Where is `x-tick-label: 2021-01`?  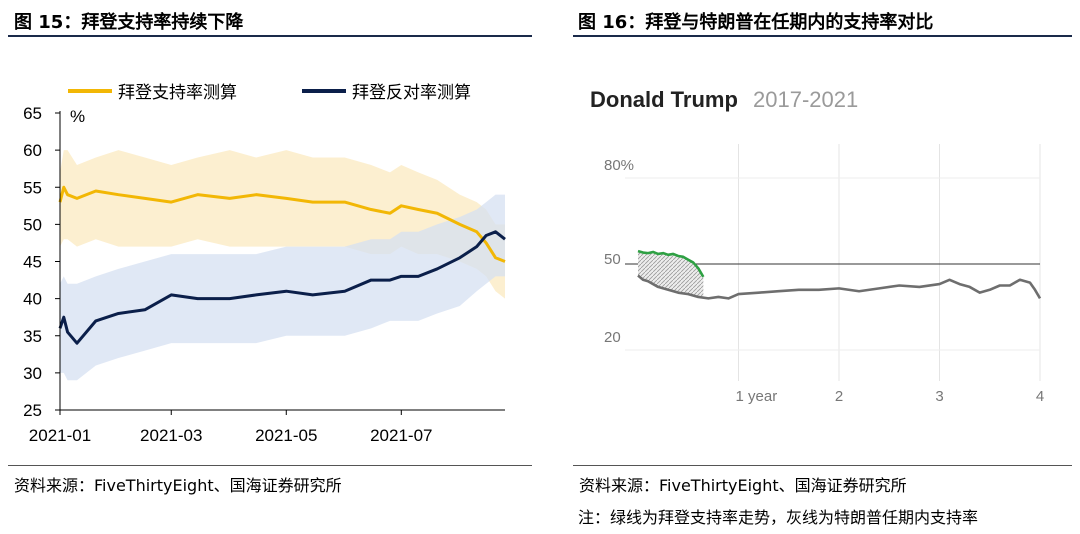
x-tick-label: 2021-01 is located at coordinates (60, 435).